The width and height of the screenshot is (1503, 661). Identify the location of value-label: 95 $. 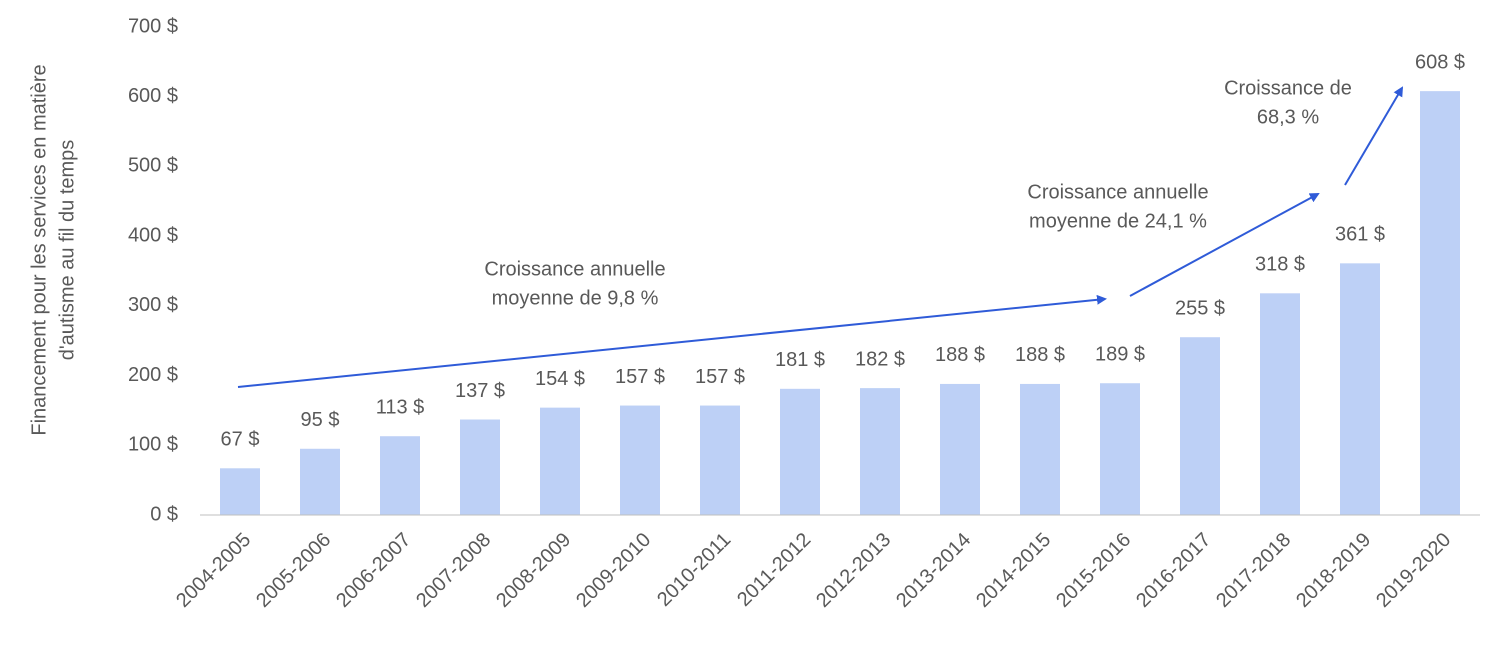
(320, 420).